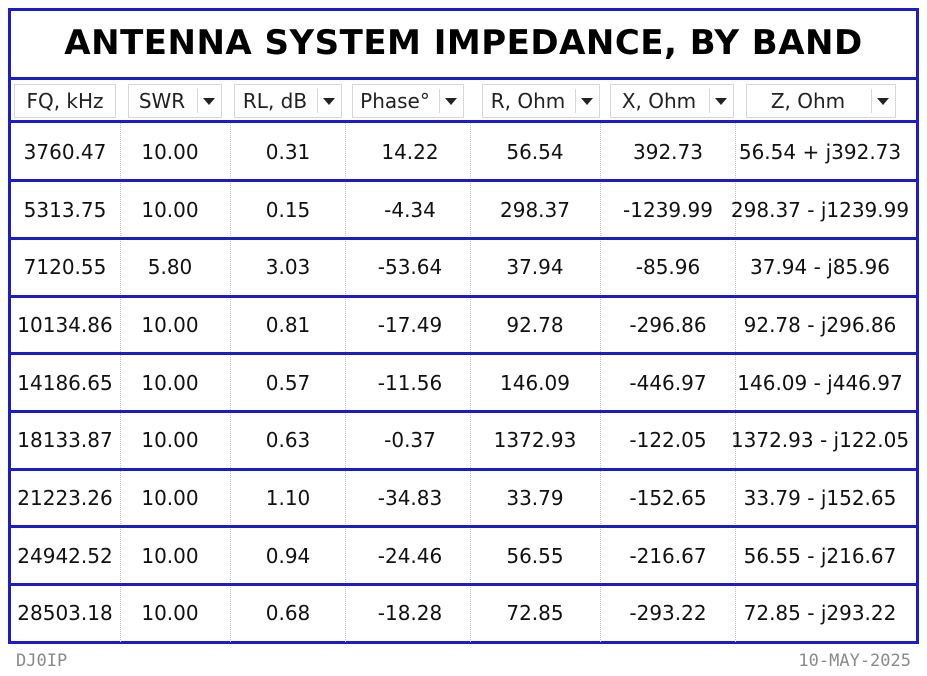  What do you see at coordinates (288, 324) in the screenshot?
I see `cell: 0.81` at bounding box center [288, 324].